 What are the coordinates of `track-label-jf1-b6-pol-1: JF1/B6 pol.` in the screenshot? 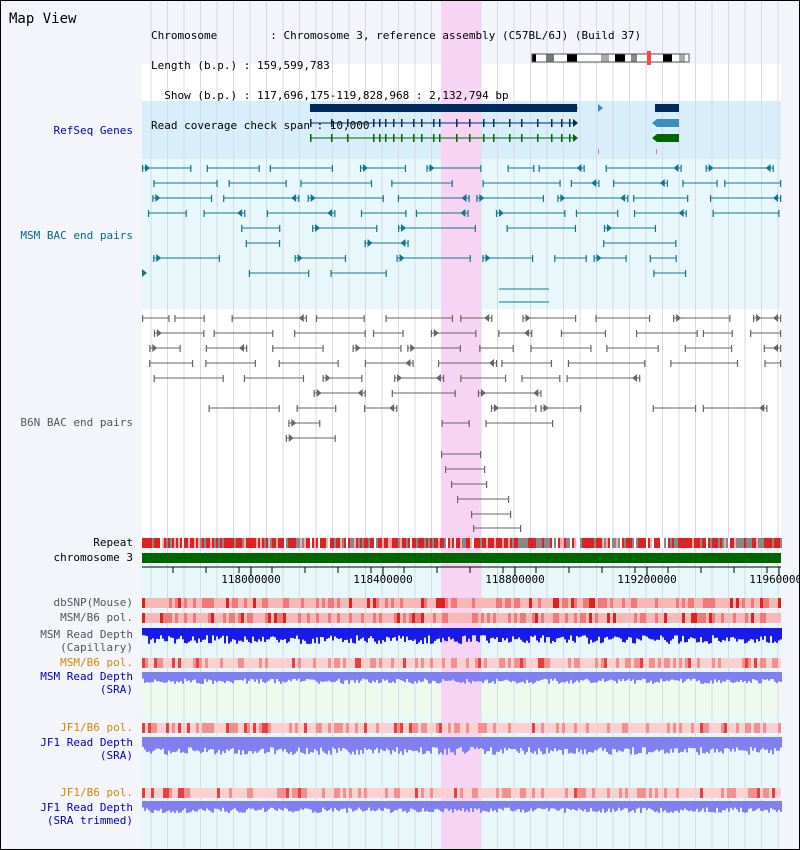 It's located at (96, 727).